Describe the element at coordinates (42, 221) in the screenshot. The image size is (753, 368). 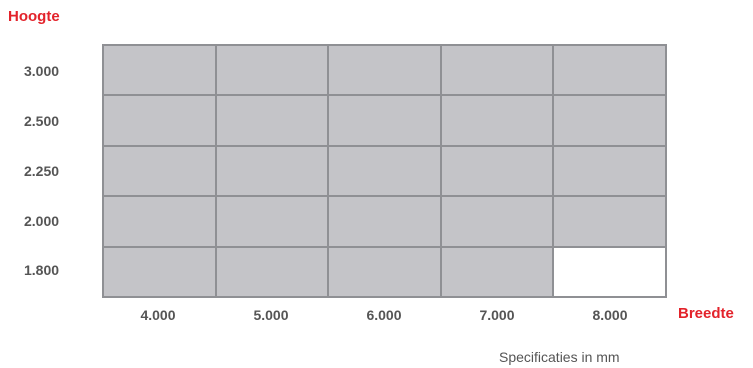
I see `y-tick-label: 2.000` at that location.